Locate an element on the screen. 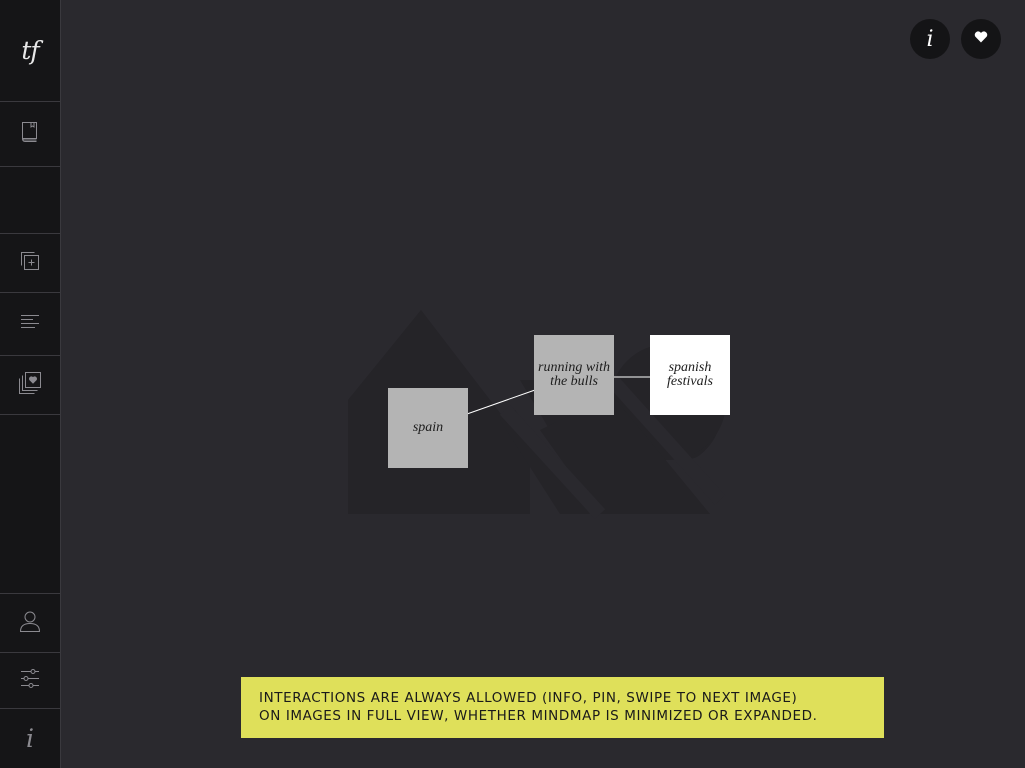 The image size is (1025, 768). sidebar-item-notes is located at coordinates (30, 324).